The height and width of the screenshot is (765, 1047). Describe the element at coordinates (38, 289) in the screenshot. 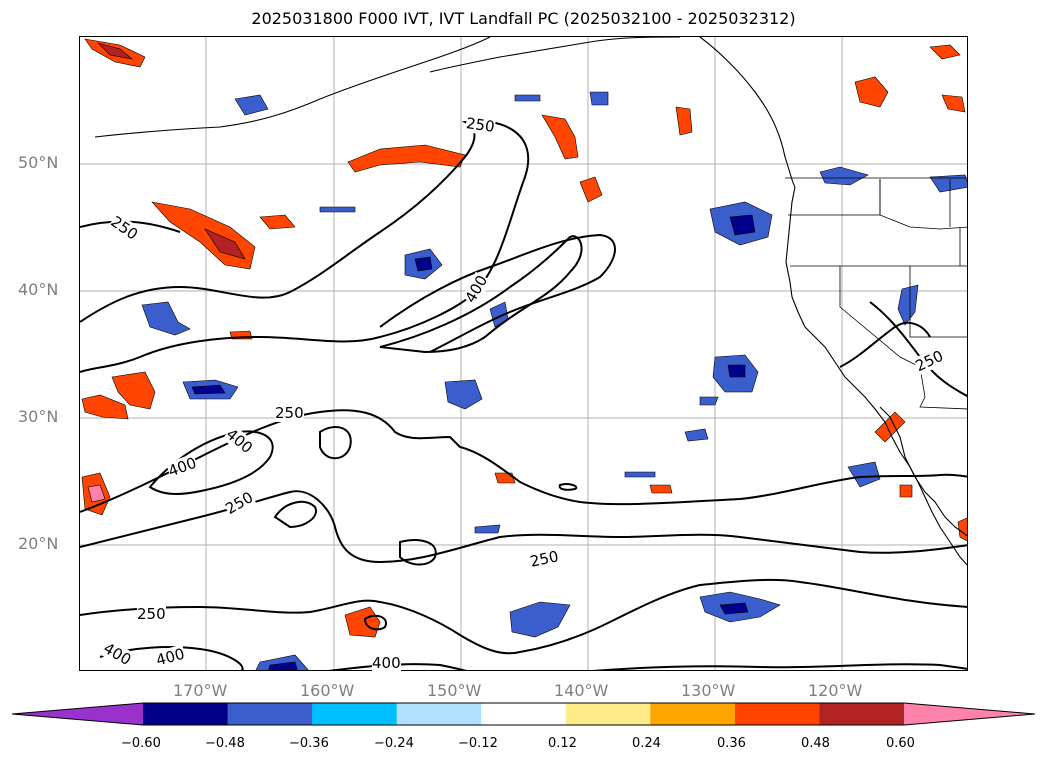

I see `lat-label-40: 40°N` at that location.